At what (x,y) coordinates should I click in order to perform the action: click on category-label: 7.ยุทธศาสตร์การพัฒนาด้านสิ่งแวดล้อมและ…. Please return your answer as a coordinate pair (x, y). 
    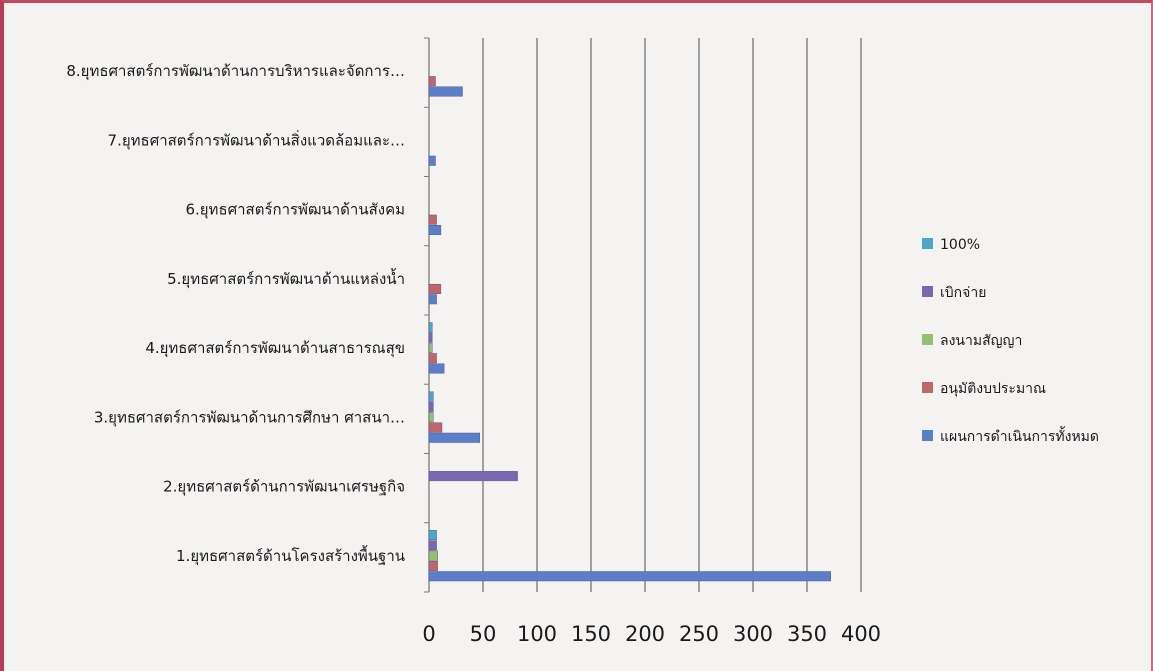
    Looking at the image, I should click on (256, 139).